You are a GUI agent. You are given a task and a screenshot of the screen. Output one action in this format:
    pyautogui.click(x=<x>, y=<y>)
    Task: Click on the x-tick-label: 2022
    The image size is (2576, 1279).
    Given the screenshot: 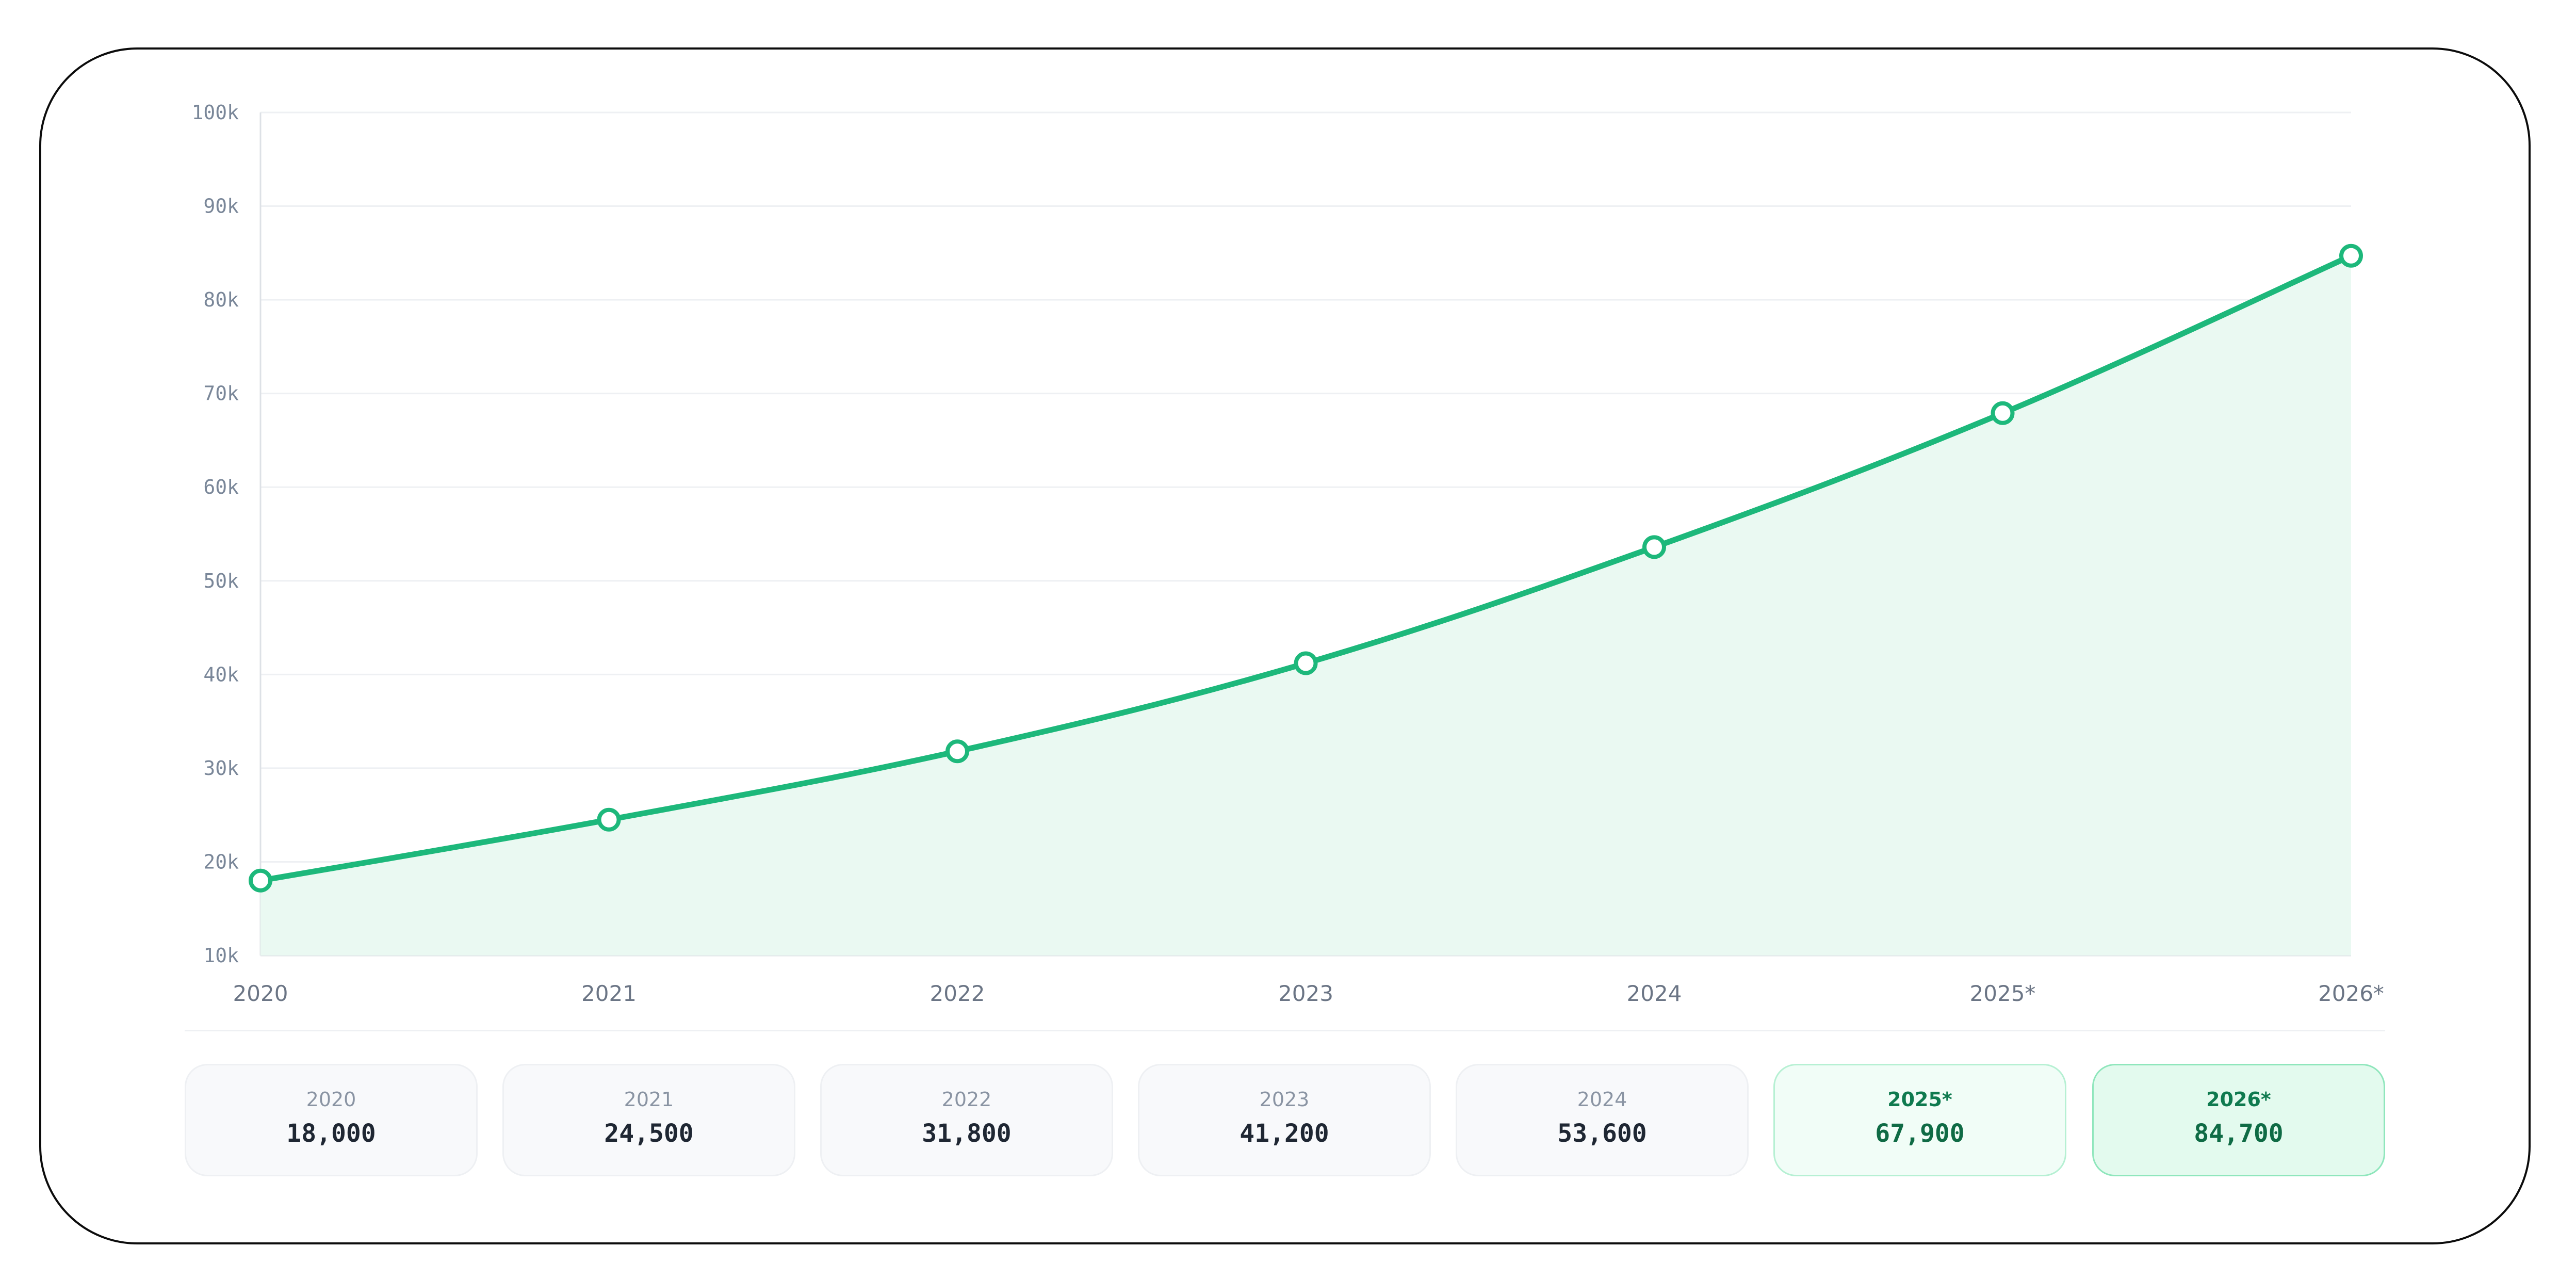 What is the action you would take?
    pyautogui.click(x=958, y=993)
    